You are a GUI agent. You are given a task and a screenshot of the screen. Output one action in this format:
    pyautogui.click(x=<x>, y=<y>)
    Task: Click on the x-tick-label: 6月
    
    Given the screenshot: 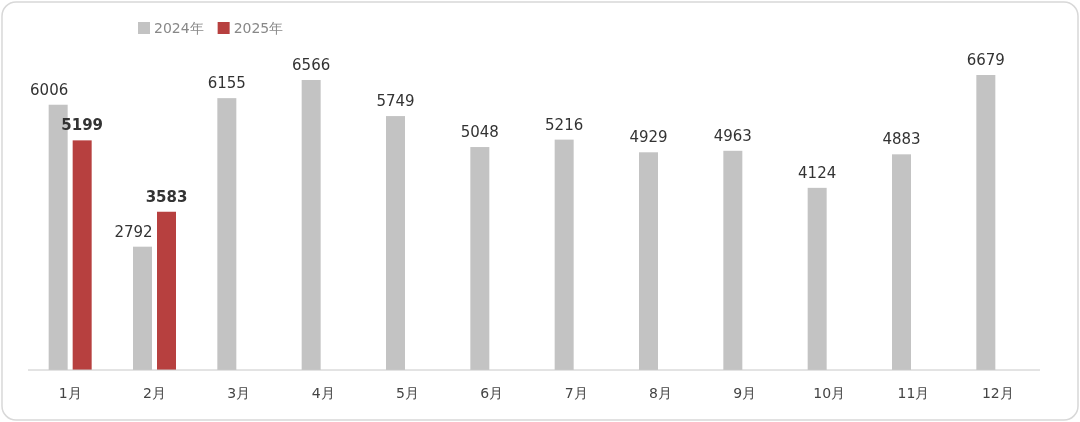 What is the action you would take?
    pyautogui.click(x=492, y=393)
    